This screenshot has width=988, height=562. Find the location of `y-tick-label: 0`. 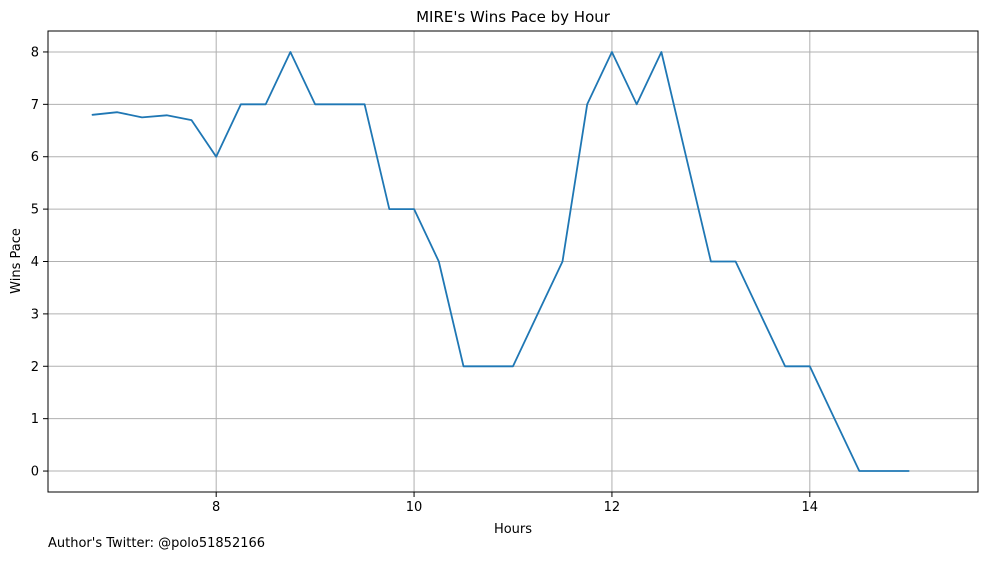

y-tick-label: 0 is located at coordinates (35, 472).